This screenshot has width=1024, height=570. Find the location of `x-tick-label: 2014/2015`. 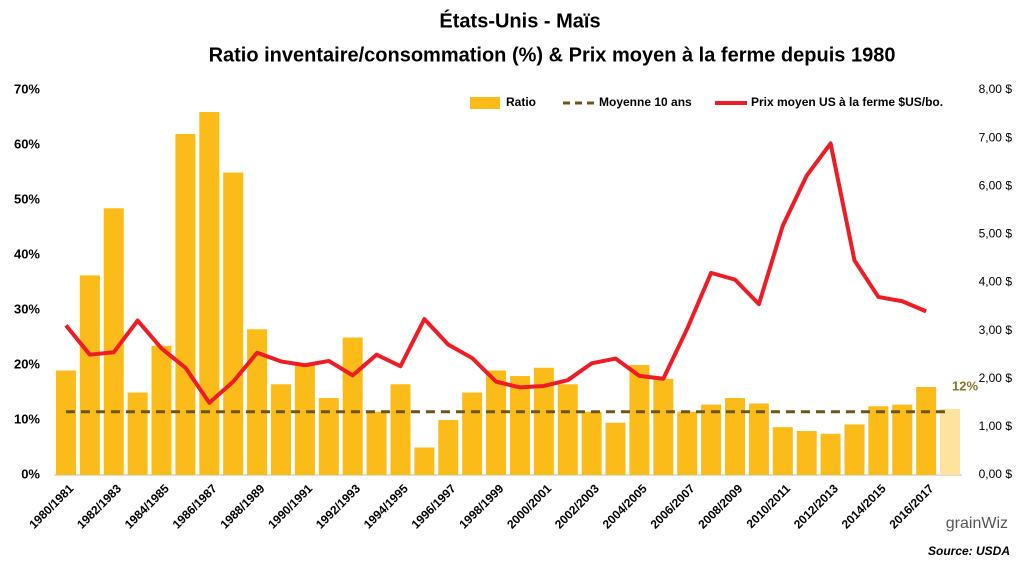

x-tick-label: 2014/2015 is located at coordinates (864, 506).